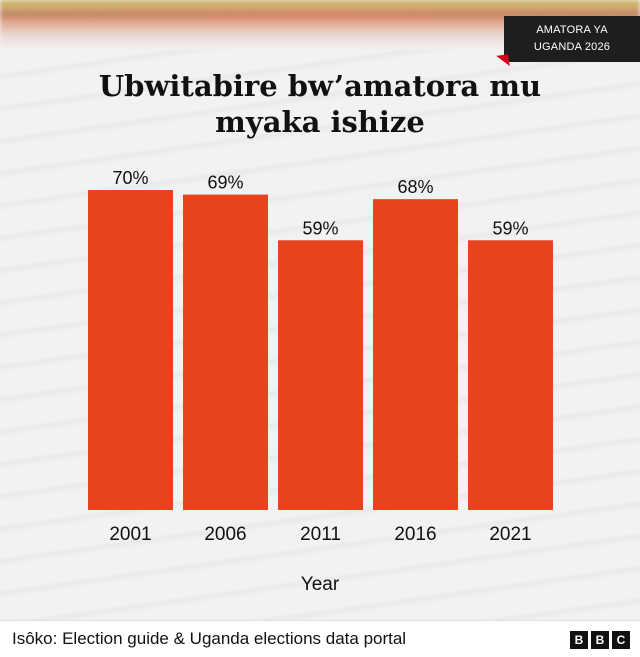 The width and height of the screenshot is (640, 657). What do you see at coordinates (225, 534) in the screenshot?
I see `x-tick-label-2006: 2006` at bounding box center [225, 534].